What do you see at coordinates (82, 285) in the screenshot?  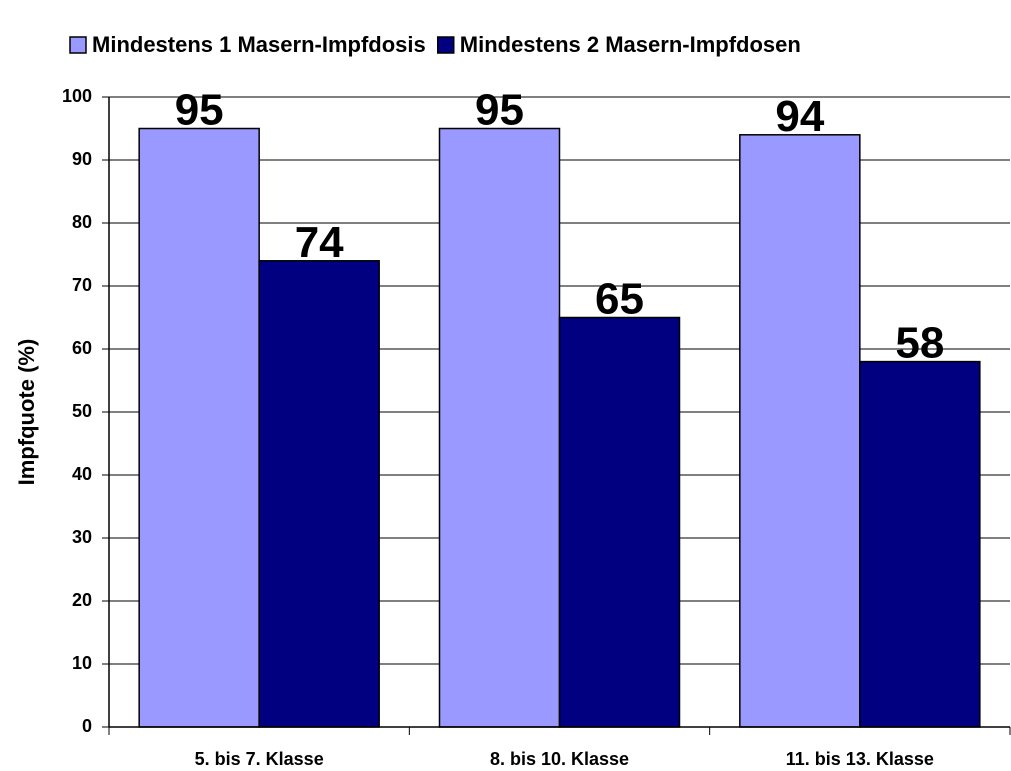 I see `y-tick-label: 70` at bounding box center [82, 285].